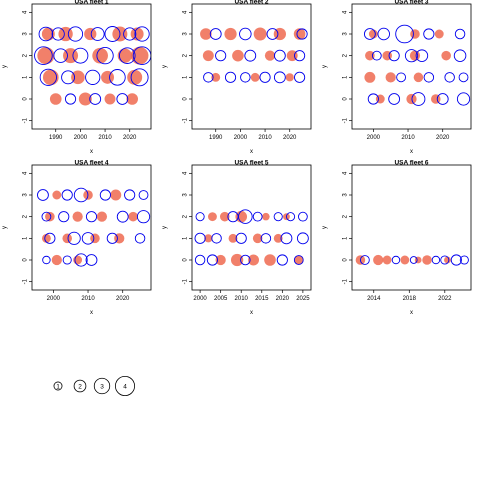  What do you see at coordinates (91, 3) in the screenshot?
I see `chart-title: USA fleet 1` at bounding box center [91, 3].